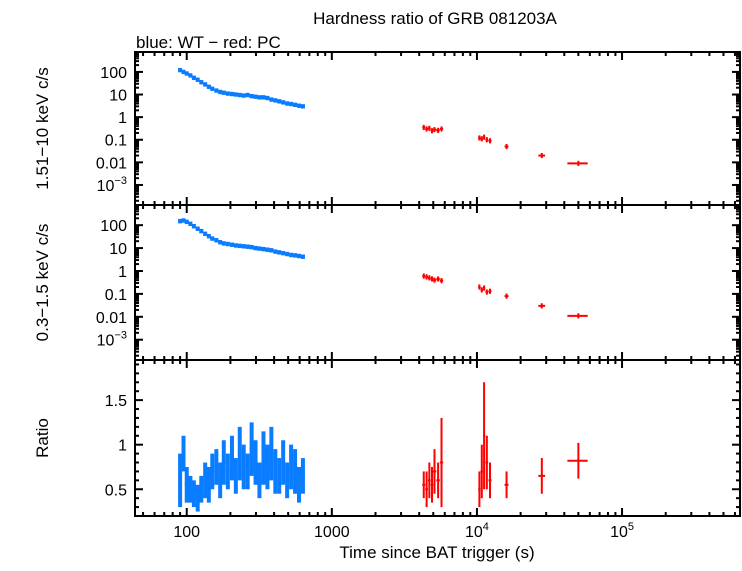 Image resolution: width=742 pixels, height=571 pixels. Describe the element at coordinates (622, 531) in the screenshot. I see `x-tick-label: 10⁵` at that location.